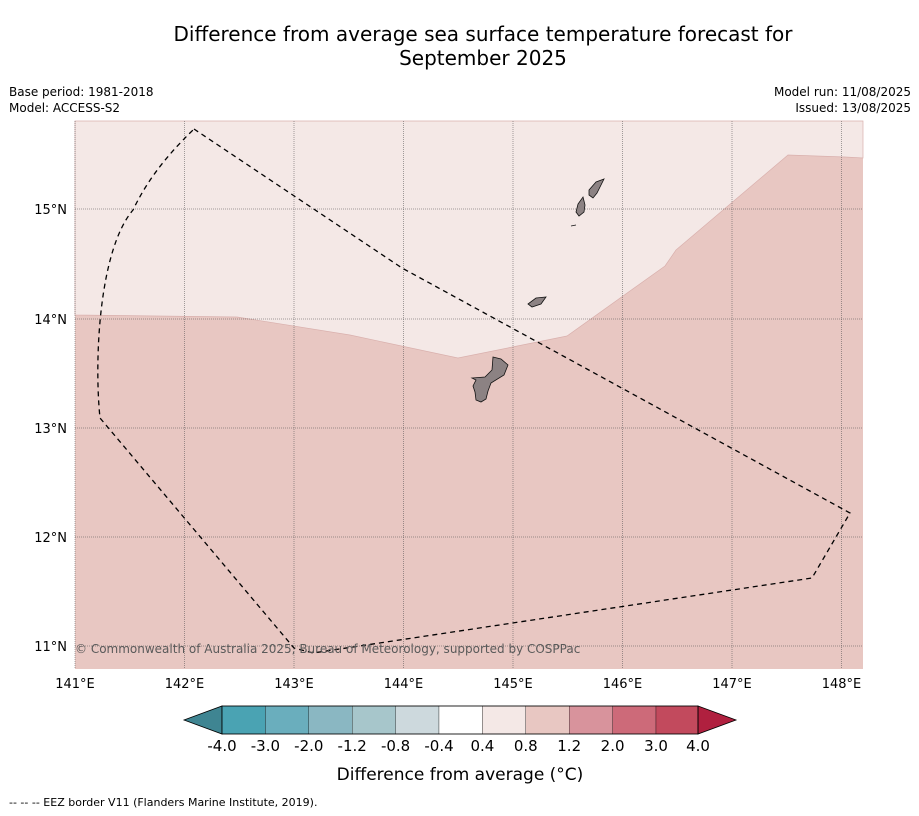 This screenshot has height=816, width=919. What do you see at coordinates (65, 108) in the screenshot?
I see `model-label: Model: ACCESS-S2` at bounding box center [65, 108].